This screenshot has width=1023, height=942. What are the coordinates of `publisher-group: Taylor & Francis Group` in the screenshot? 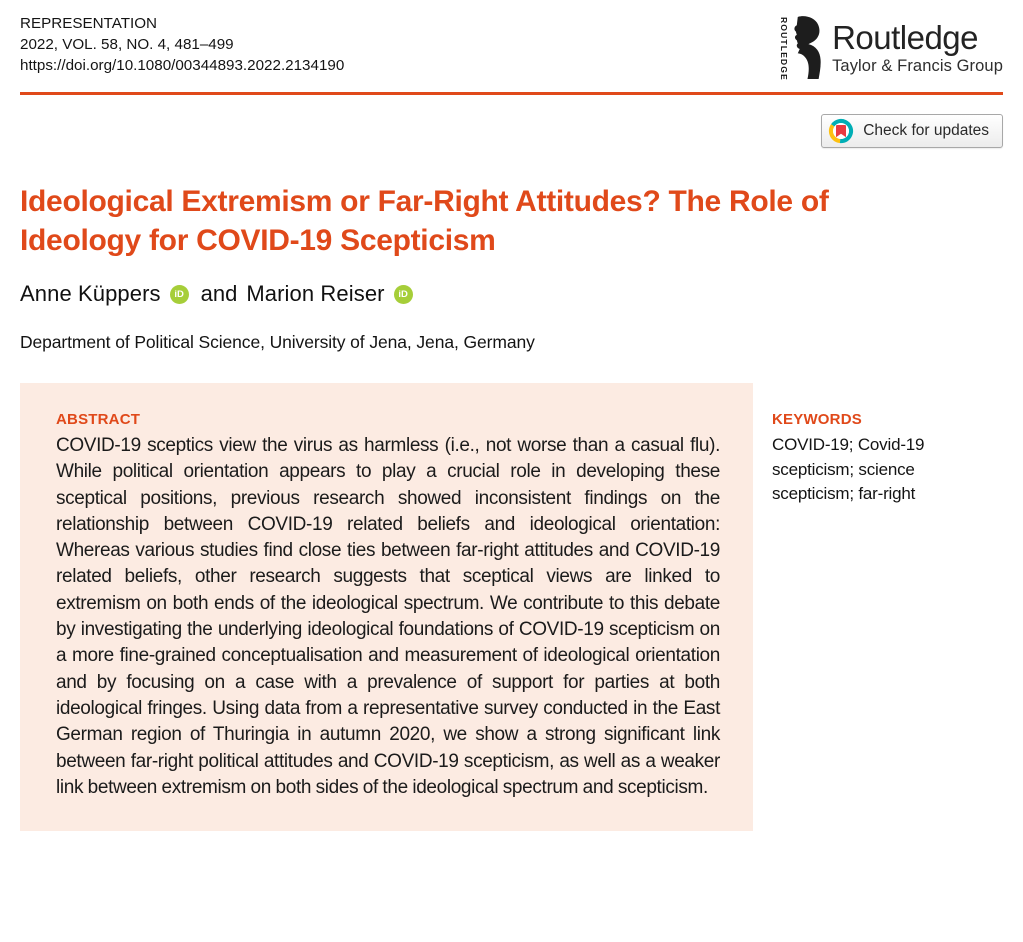 It's located at (917, 66).